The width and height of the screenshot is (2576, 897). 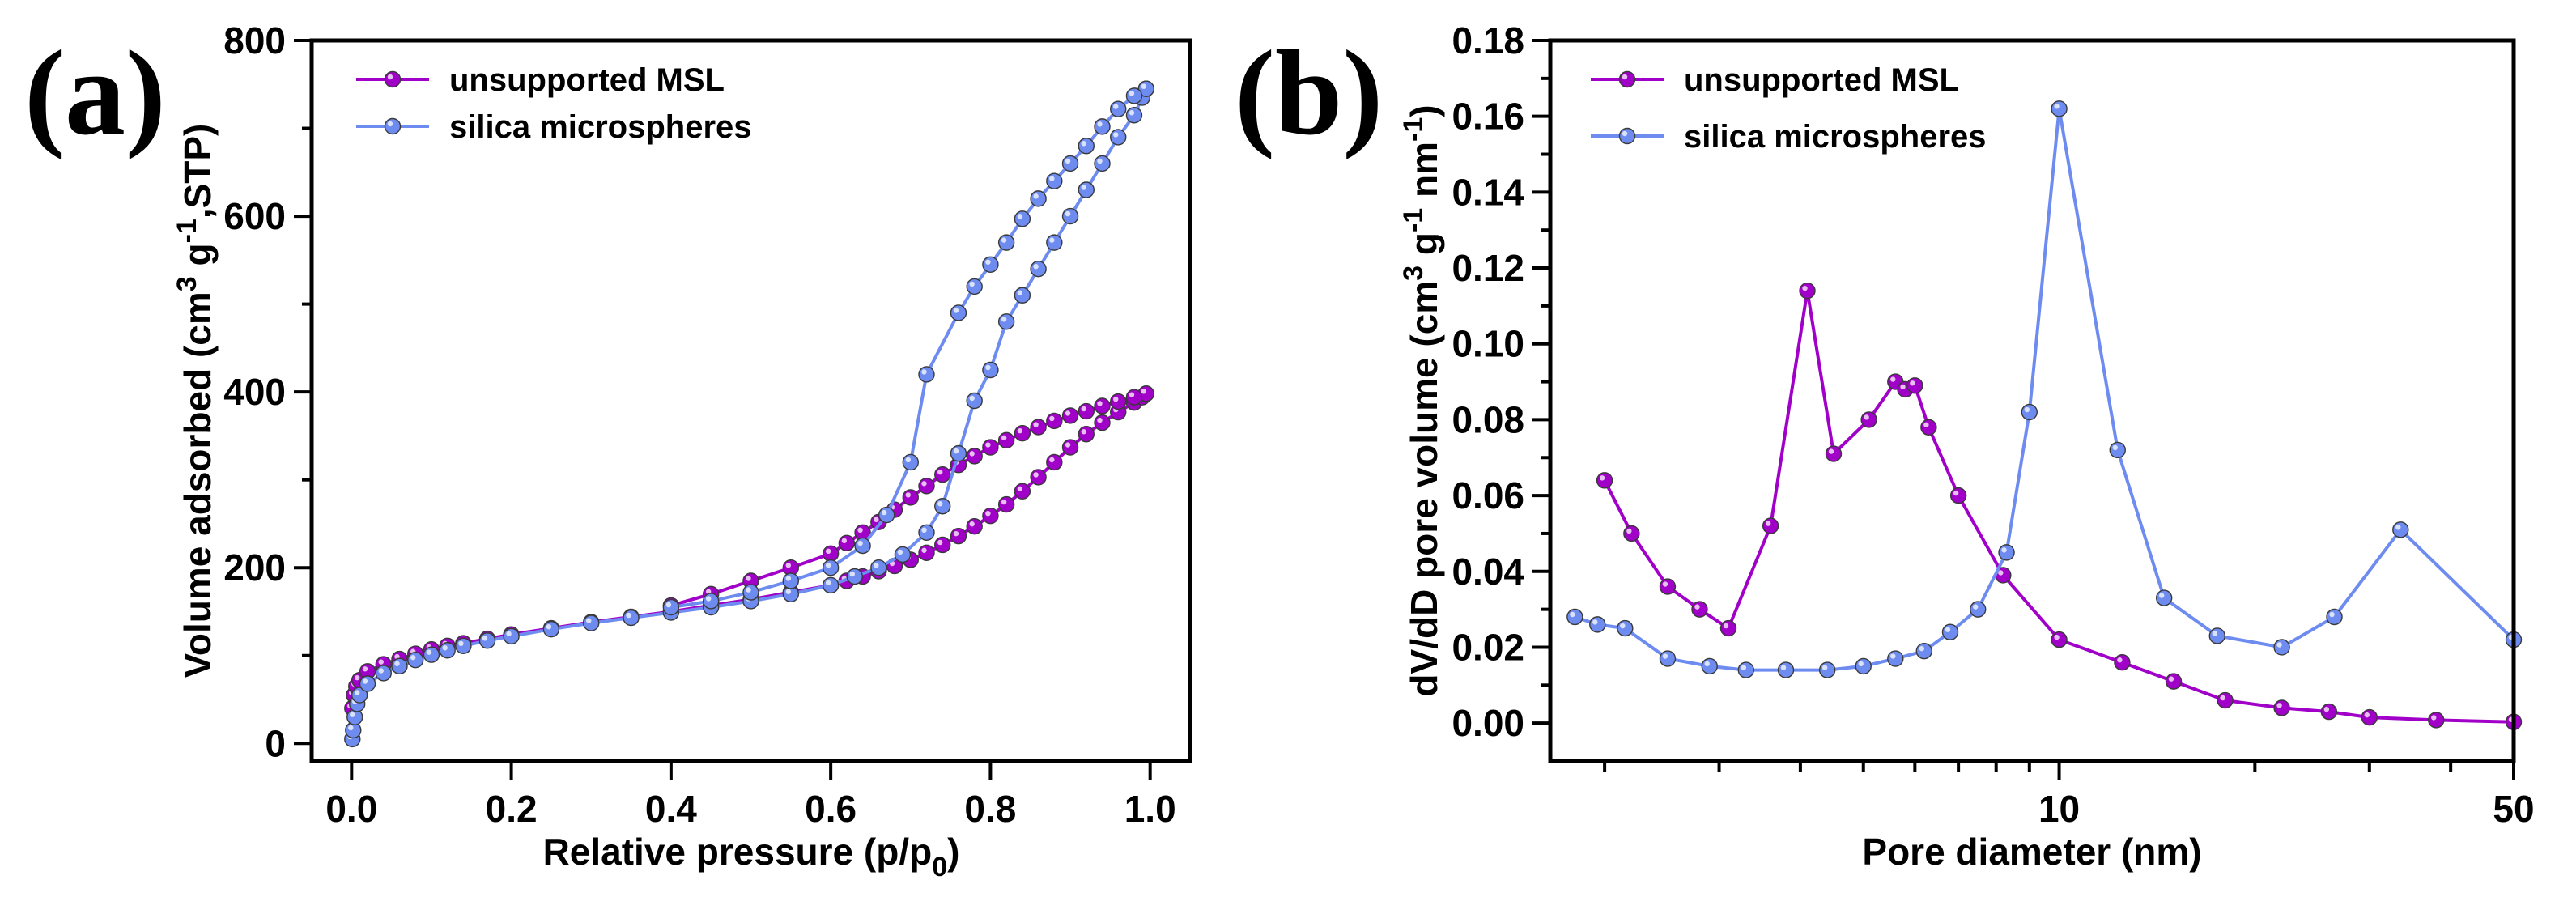 What do you see at coordinates (990, 809) in the screenshot?
I see `a-x-tick-label: 0.8` at bounding box center [990, 809].